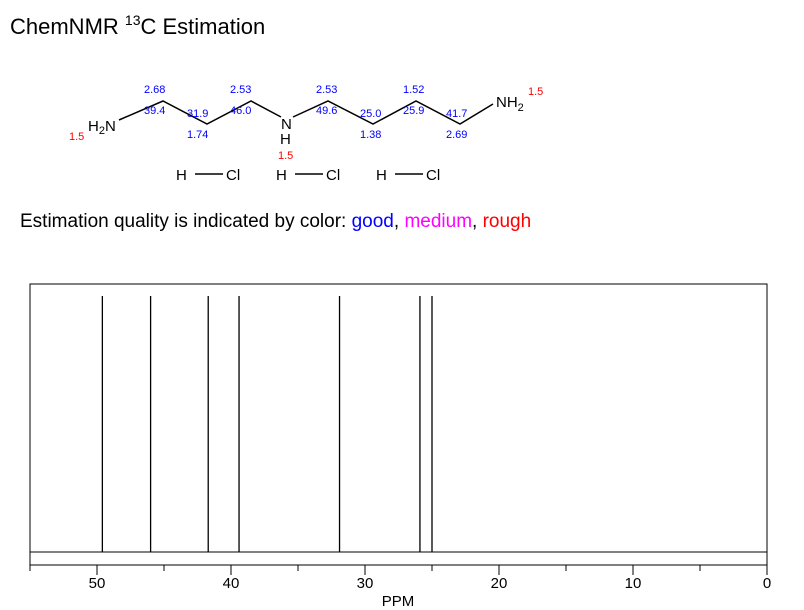  What do you see at coordinates (477, 221) in the screenshot?
I see `quality-sep-2: ,` at bounding box center [477, 221].